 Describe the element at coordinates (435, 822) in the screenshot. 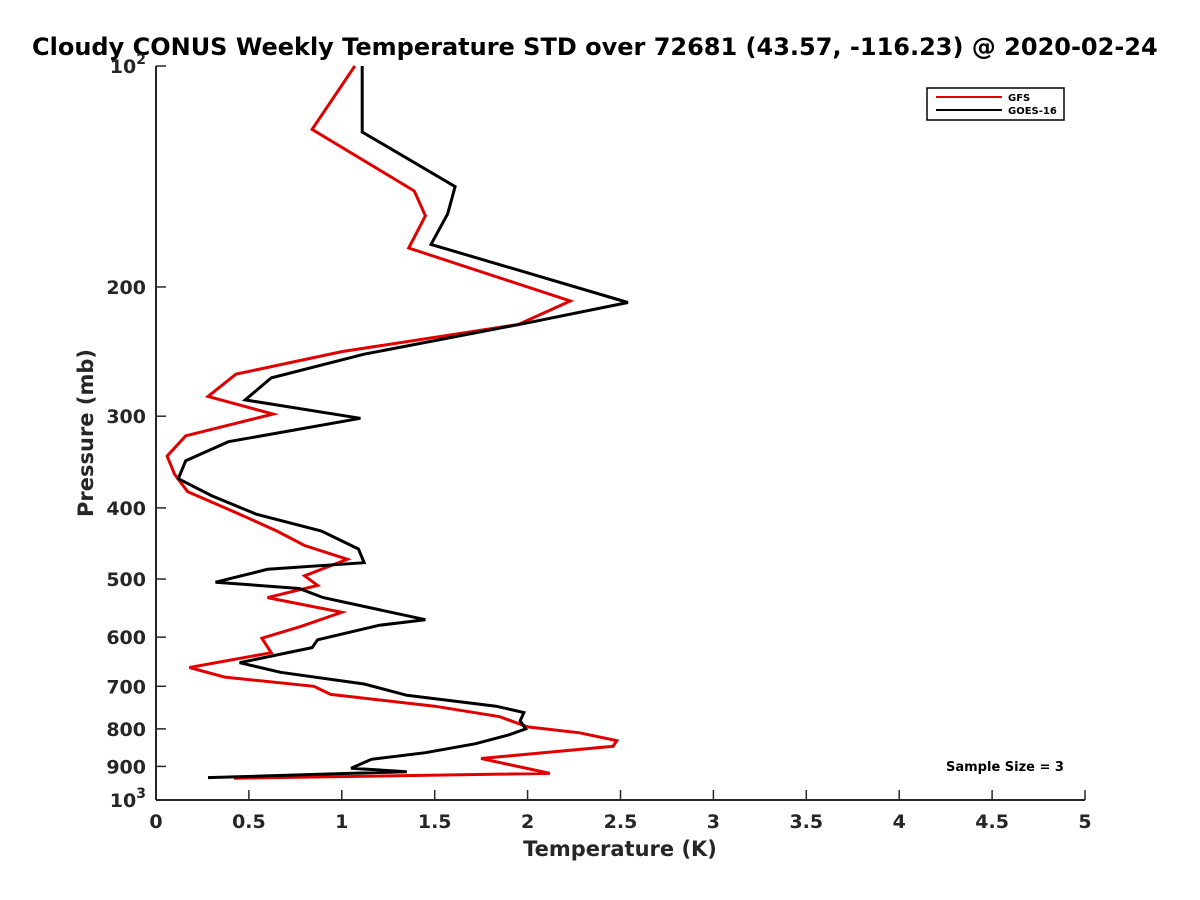

I see `x-tick-label: 1.5` at that location.